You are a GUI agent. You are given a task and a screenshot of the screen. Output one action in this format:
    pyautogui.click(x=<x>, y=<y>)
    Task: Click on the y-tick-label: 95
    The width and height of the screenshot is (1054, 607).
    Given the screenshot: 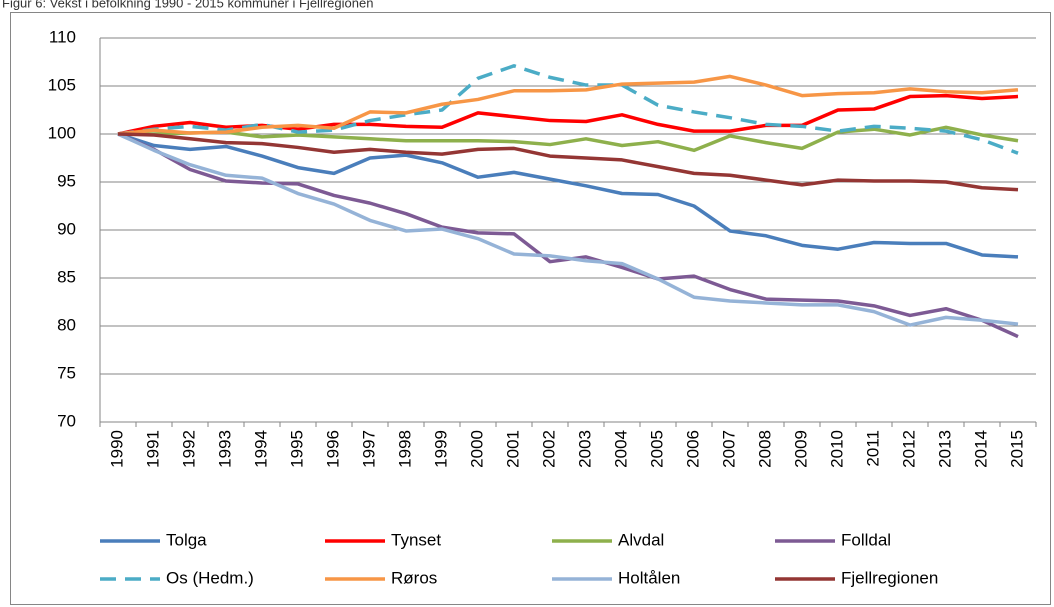 What is the action you would take?
    pyautogui.click(x=66, y=180)
    